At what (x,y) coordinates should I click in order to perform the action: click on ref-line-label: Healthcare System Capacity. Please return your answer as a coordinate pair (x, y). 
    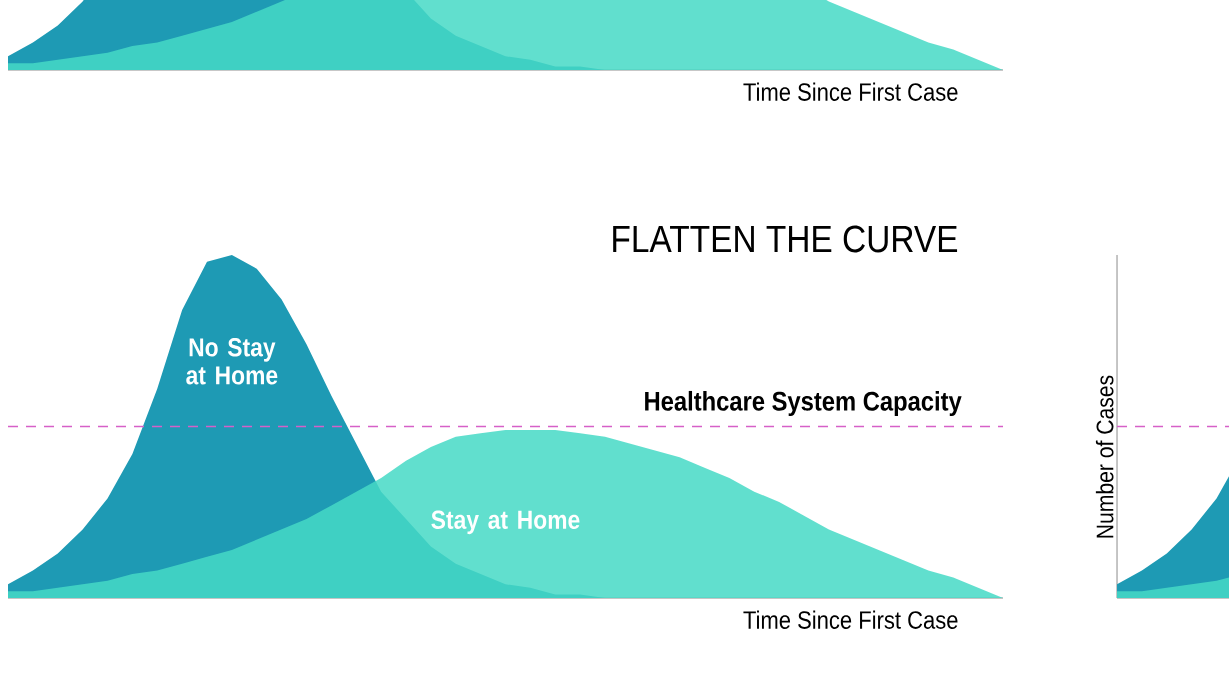
    Looking at the image, I should click on (803, 403).